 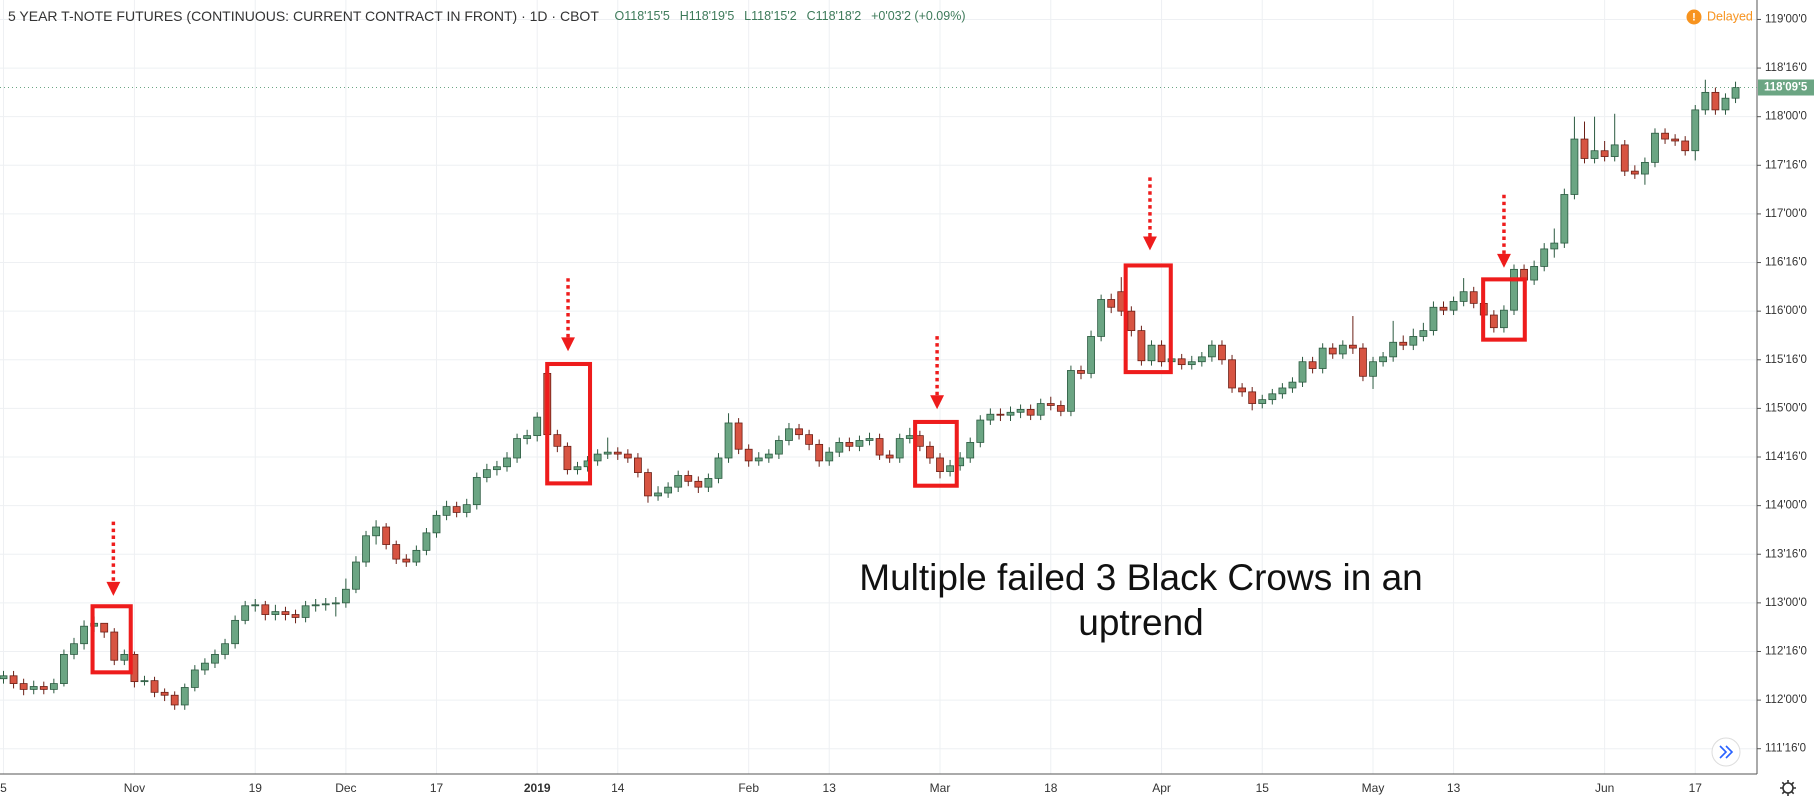 What do you see at coordinates (1051, 788) in the screenshot?
I see `x-tick-label: 18` at bounding box center [1051, 788].